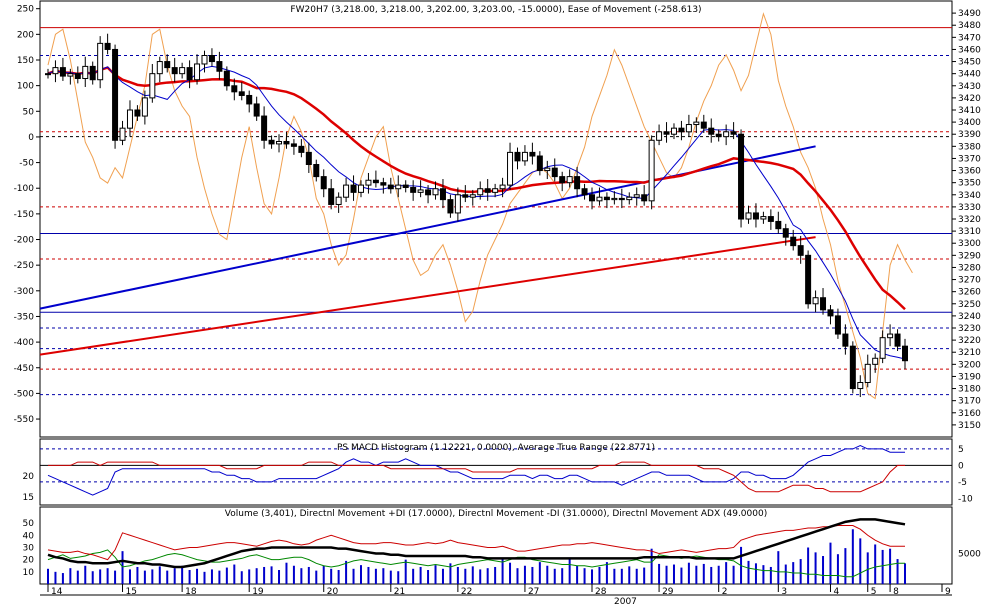 This screenshot has width=994, height=612. Describe the element at coordinates (896, 592) in the screenshot. I see `date-tick-label: 8` at that location.